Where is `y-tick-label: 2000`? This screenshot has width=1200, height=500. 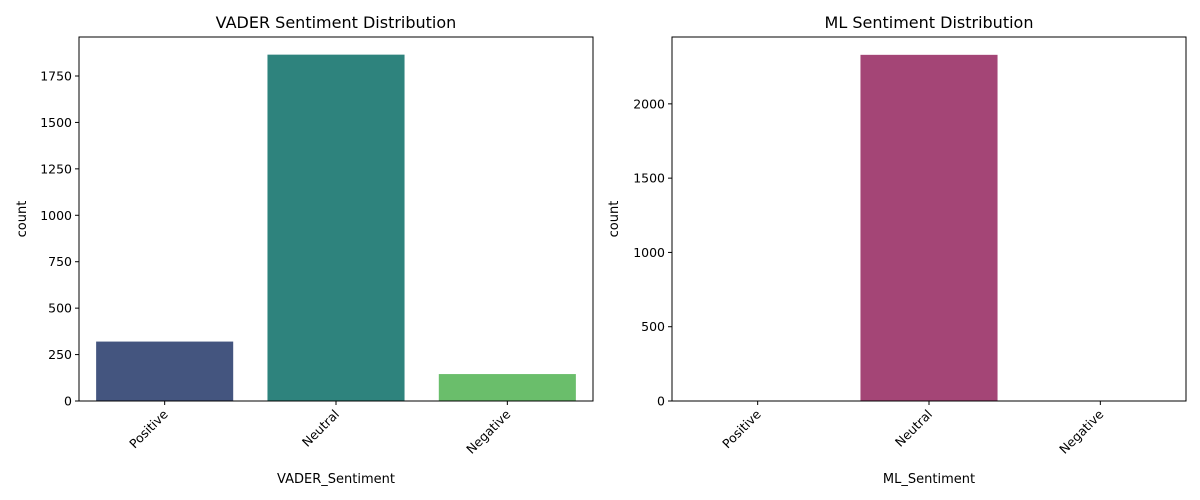 y-tick-label: 2000 is located at coordinates (649, 103).